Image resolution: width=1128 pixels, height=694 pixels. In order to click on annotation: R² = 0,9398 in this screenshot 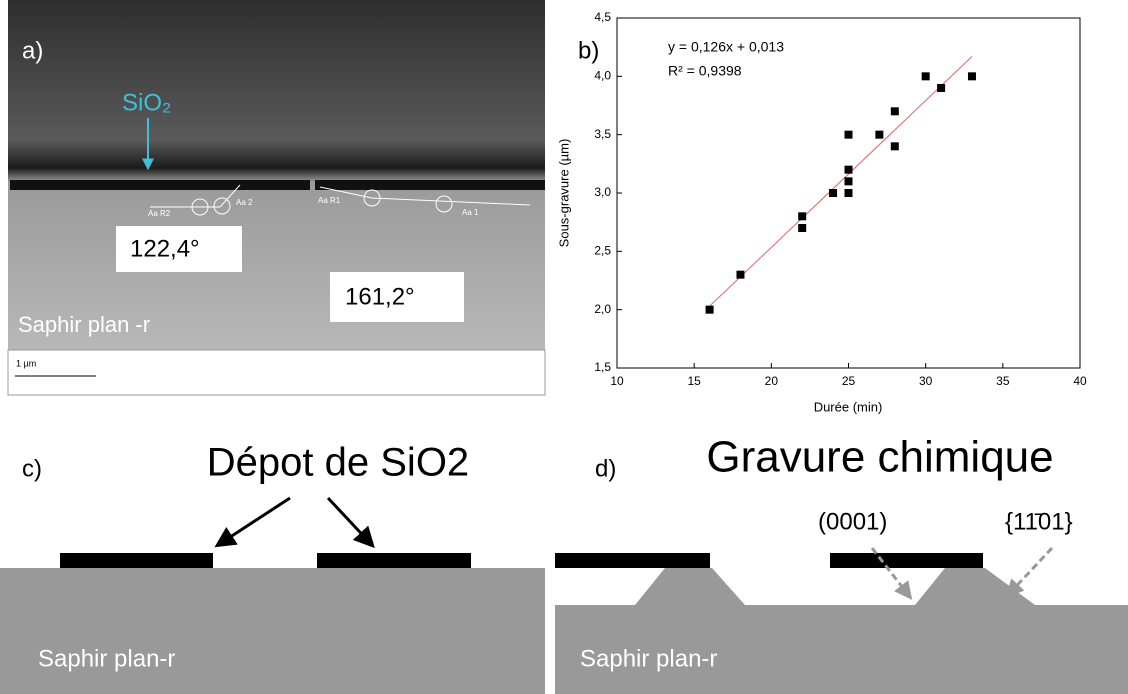, I will do `click(705, 71)`.